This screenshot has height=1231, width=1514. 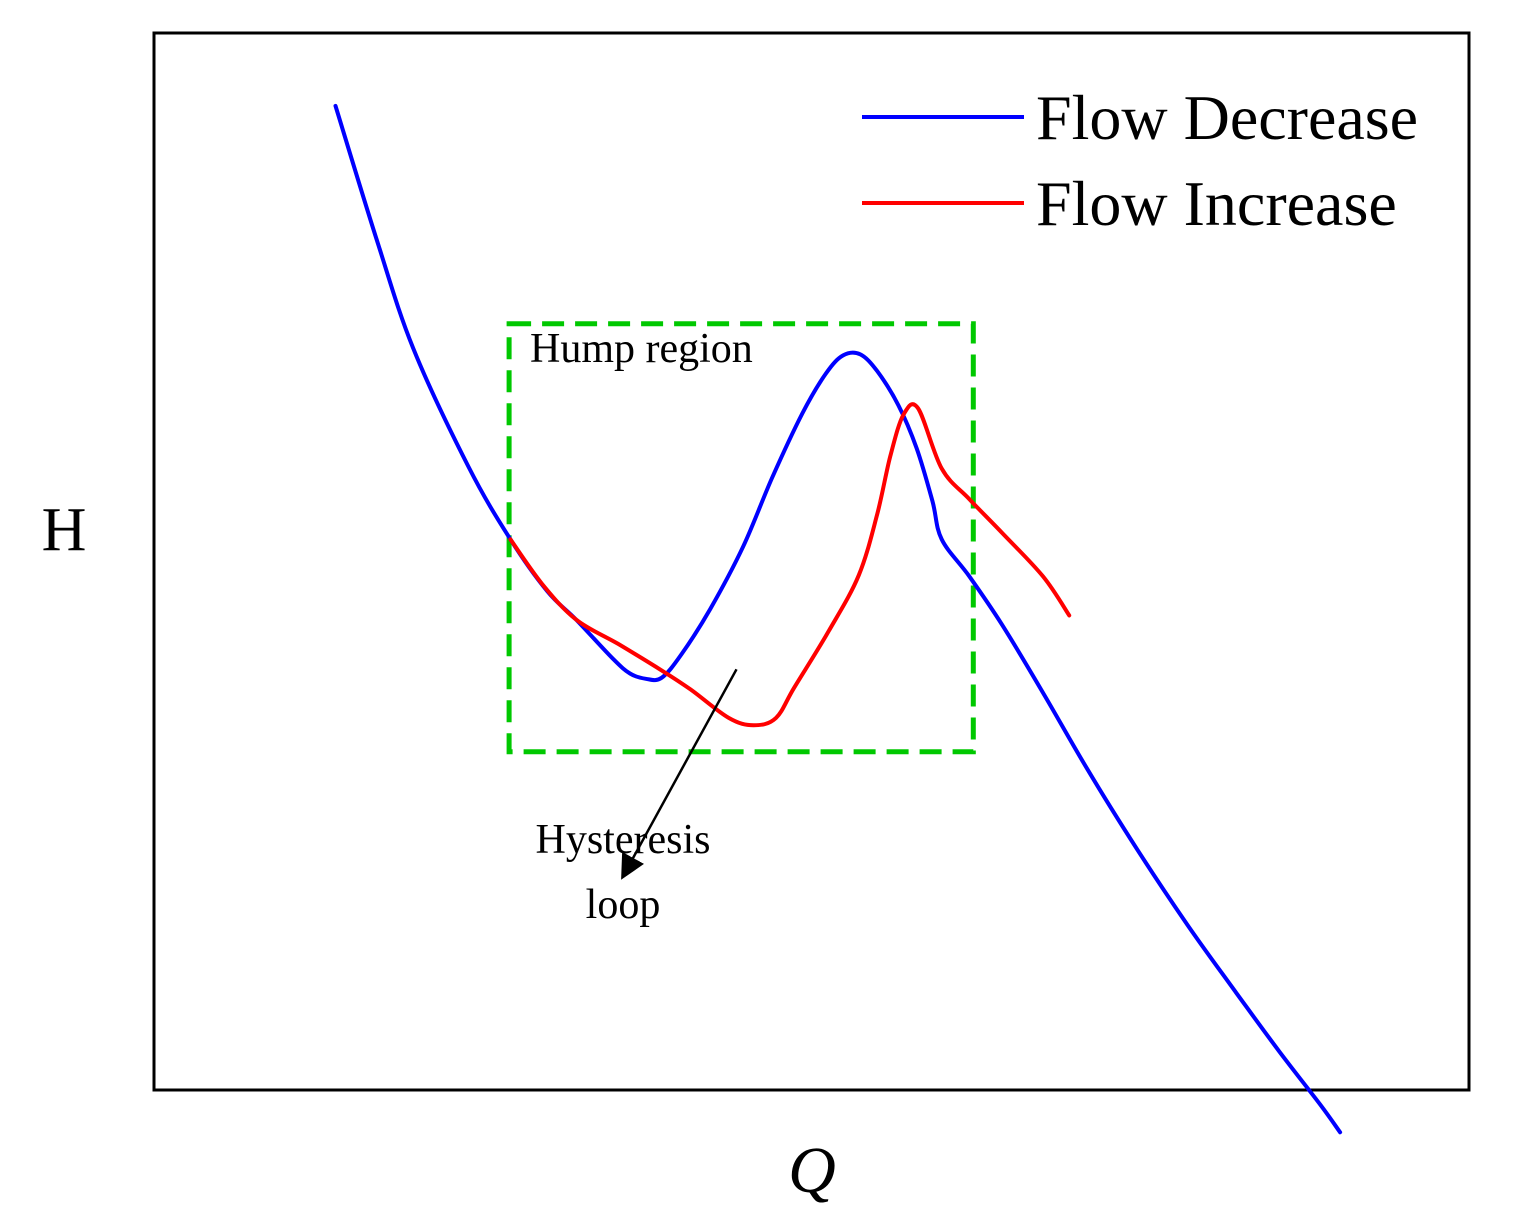 What do you see at coordinates (623, 840) in the screenshot?
I see `hysteresis-label-line1: Hysteresis` at bounding box center [623, 840].